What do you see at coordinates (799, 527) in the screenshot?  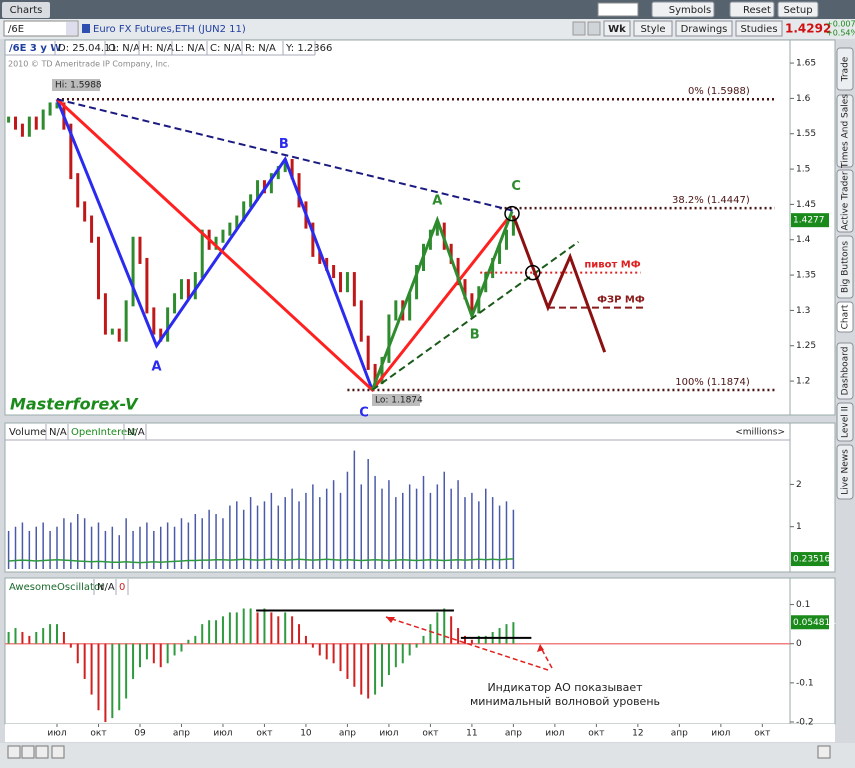 I see `y-tick-label: 1` at bounding box center [799, 527].